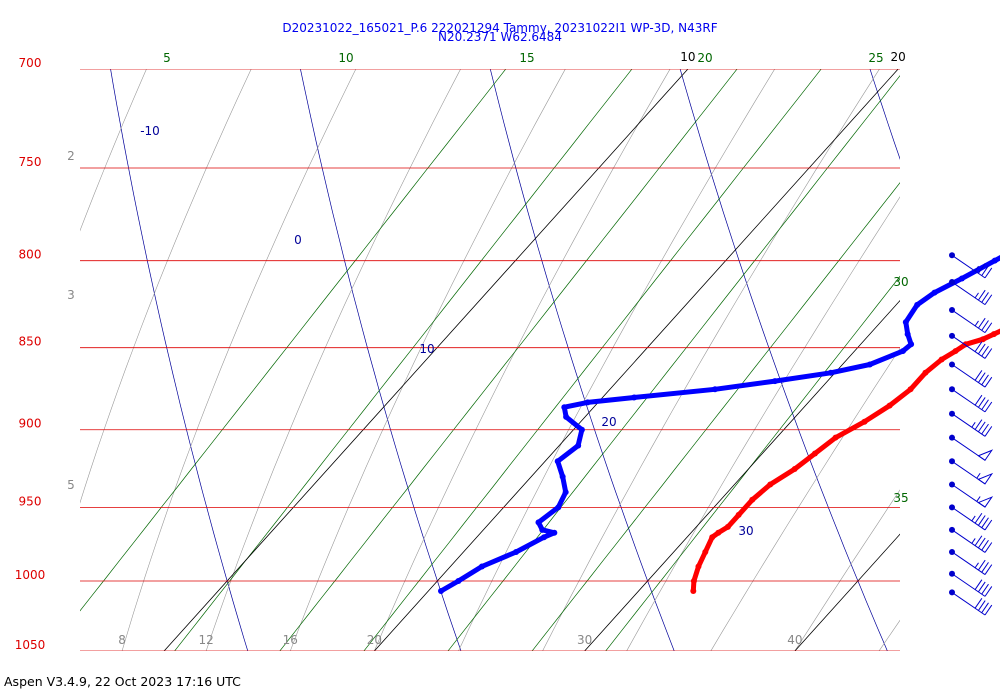 The height and width of the screenshot is (700, 1000). I want to click on dry-adiabat-label: 30, so click(745, 531).